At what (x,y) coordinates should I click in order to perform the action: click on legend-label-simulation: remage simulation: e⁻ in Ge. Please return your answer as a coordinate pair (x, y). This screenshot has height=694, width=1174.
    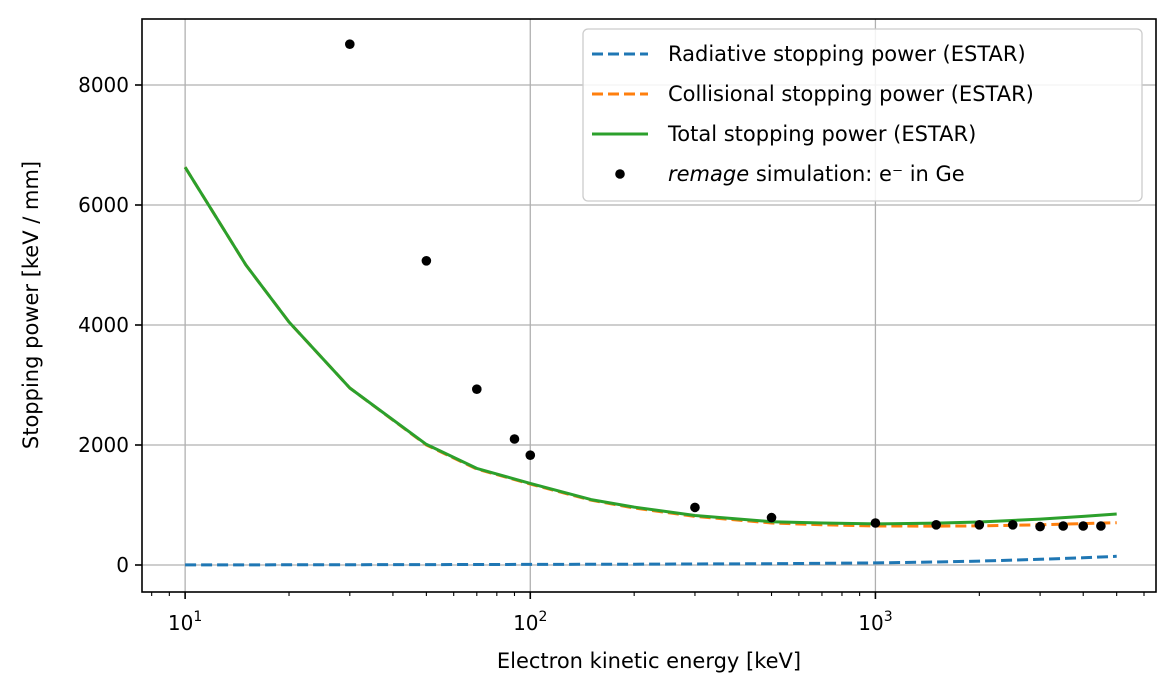
    Looking at the image, I should click on (816, 174).